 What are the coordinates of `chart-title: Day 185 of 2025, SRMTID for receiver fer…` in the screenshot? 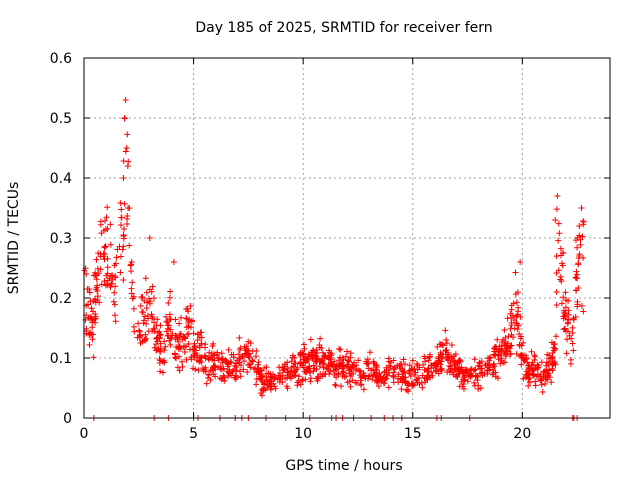 It's located at (343, 28).